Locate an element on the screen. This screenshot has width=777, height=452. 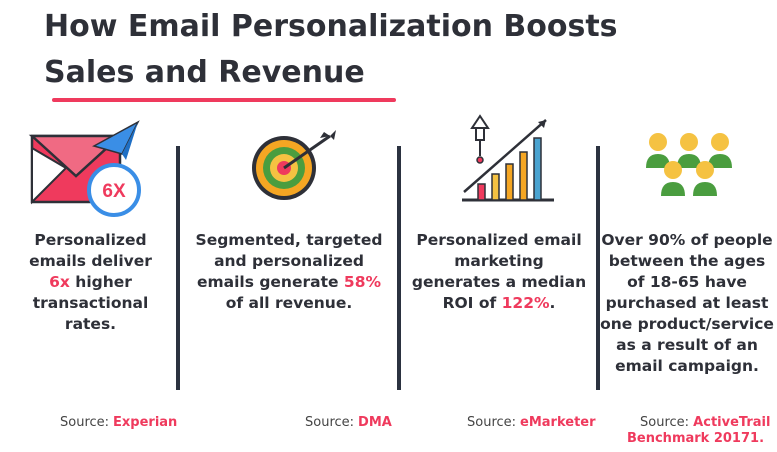
source-link-dma: DMA is located at coordinates (375, 422).